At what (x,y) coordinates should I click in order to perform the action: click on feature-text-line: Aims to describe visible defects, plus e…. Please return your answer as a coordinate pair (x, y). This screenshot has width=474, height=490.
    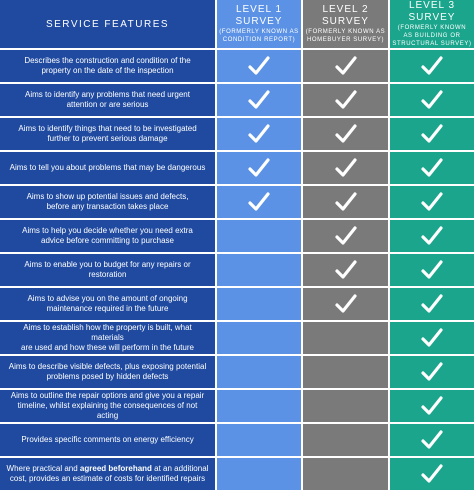
    Looking at the image, I should click on (107, 366).